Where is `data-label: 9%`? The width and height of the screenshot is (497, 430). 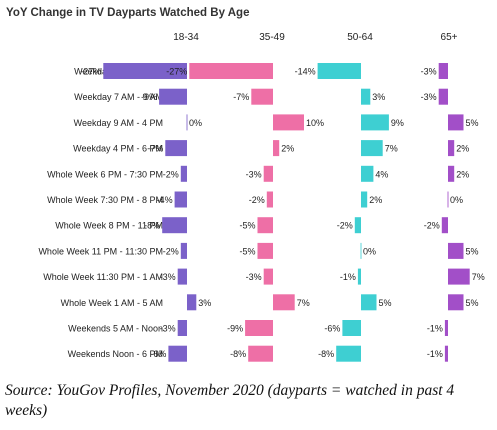
data-label: 9% is located at coordinates (397, 123).